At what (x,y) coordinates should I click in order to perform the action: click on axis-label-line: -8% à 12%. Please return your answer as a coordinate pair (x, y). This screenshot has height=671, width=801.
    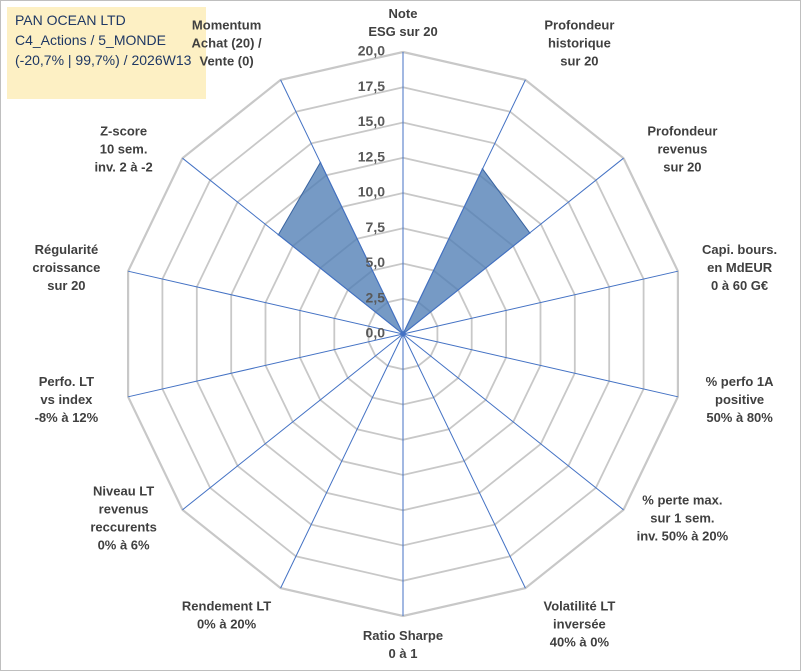
    Looking at the image, I should click on (67, 417).